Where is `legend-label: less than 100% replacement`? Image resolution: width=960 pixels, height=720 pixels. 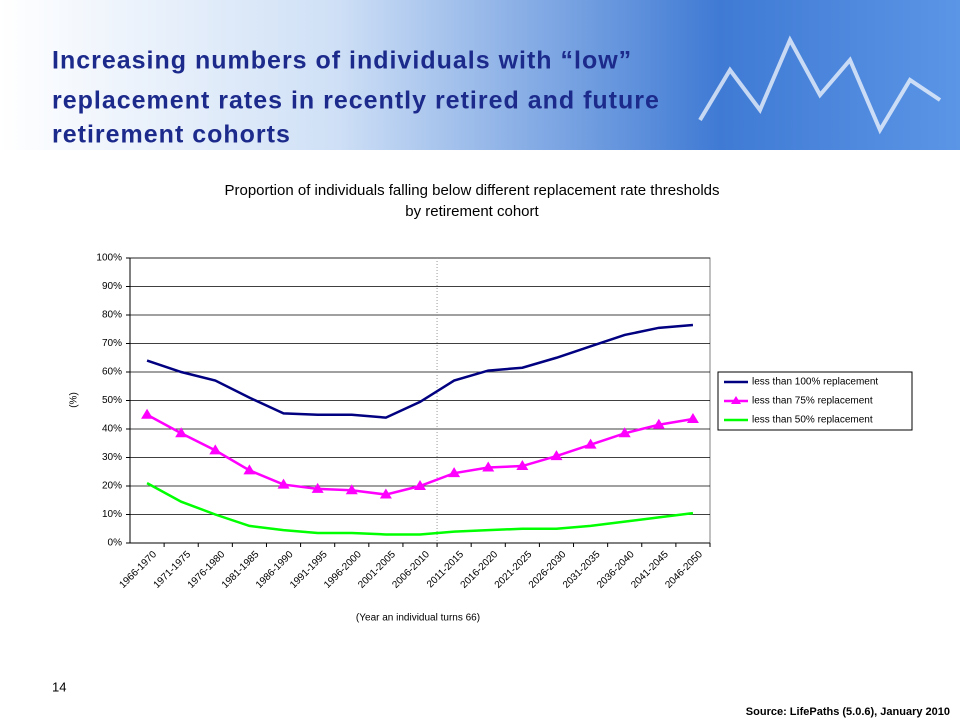 legend-label: less than 100% replacement is located at coordinates (815, 382).